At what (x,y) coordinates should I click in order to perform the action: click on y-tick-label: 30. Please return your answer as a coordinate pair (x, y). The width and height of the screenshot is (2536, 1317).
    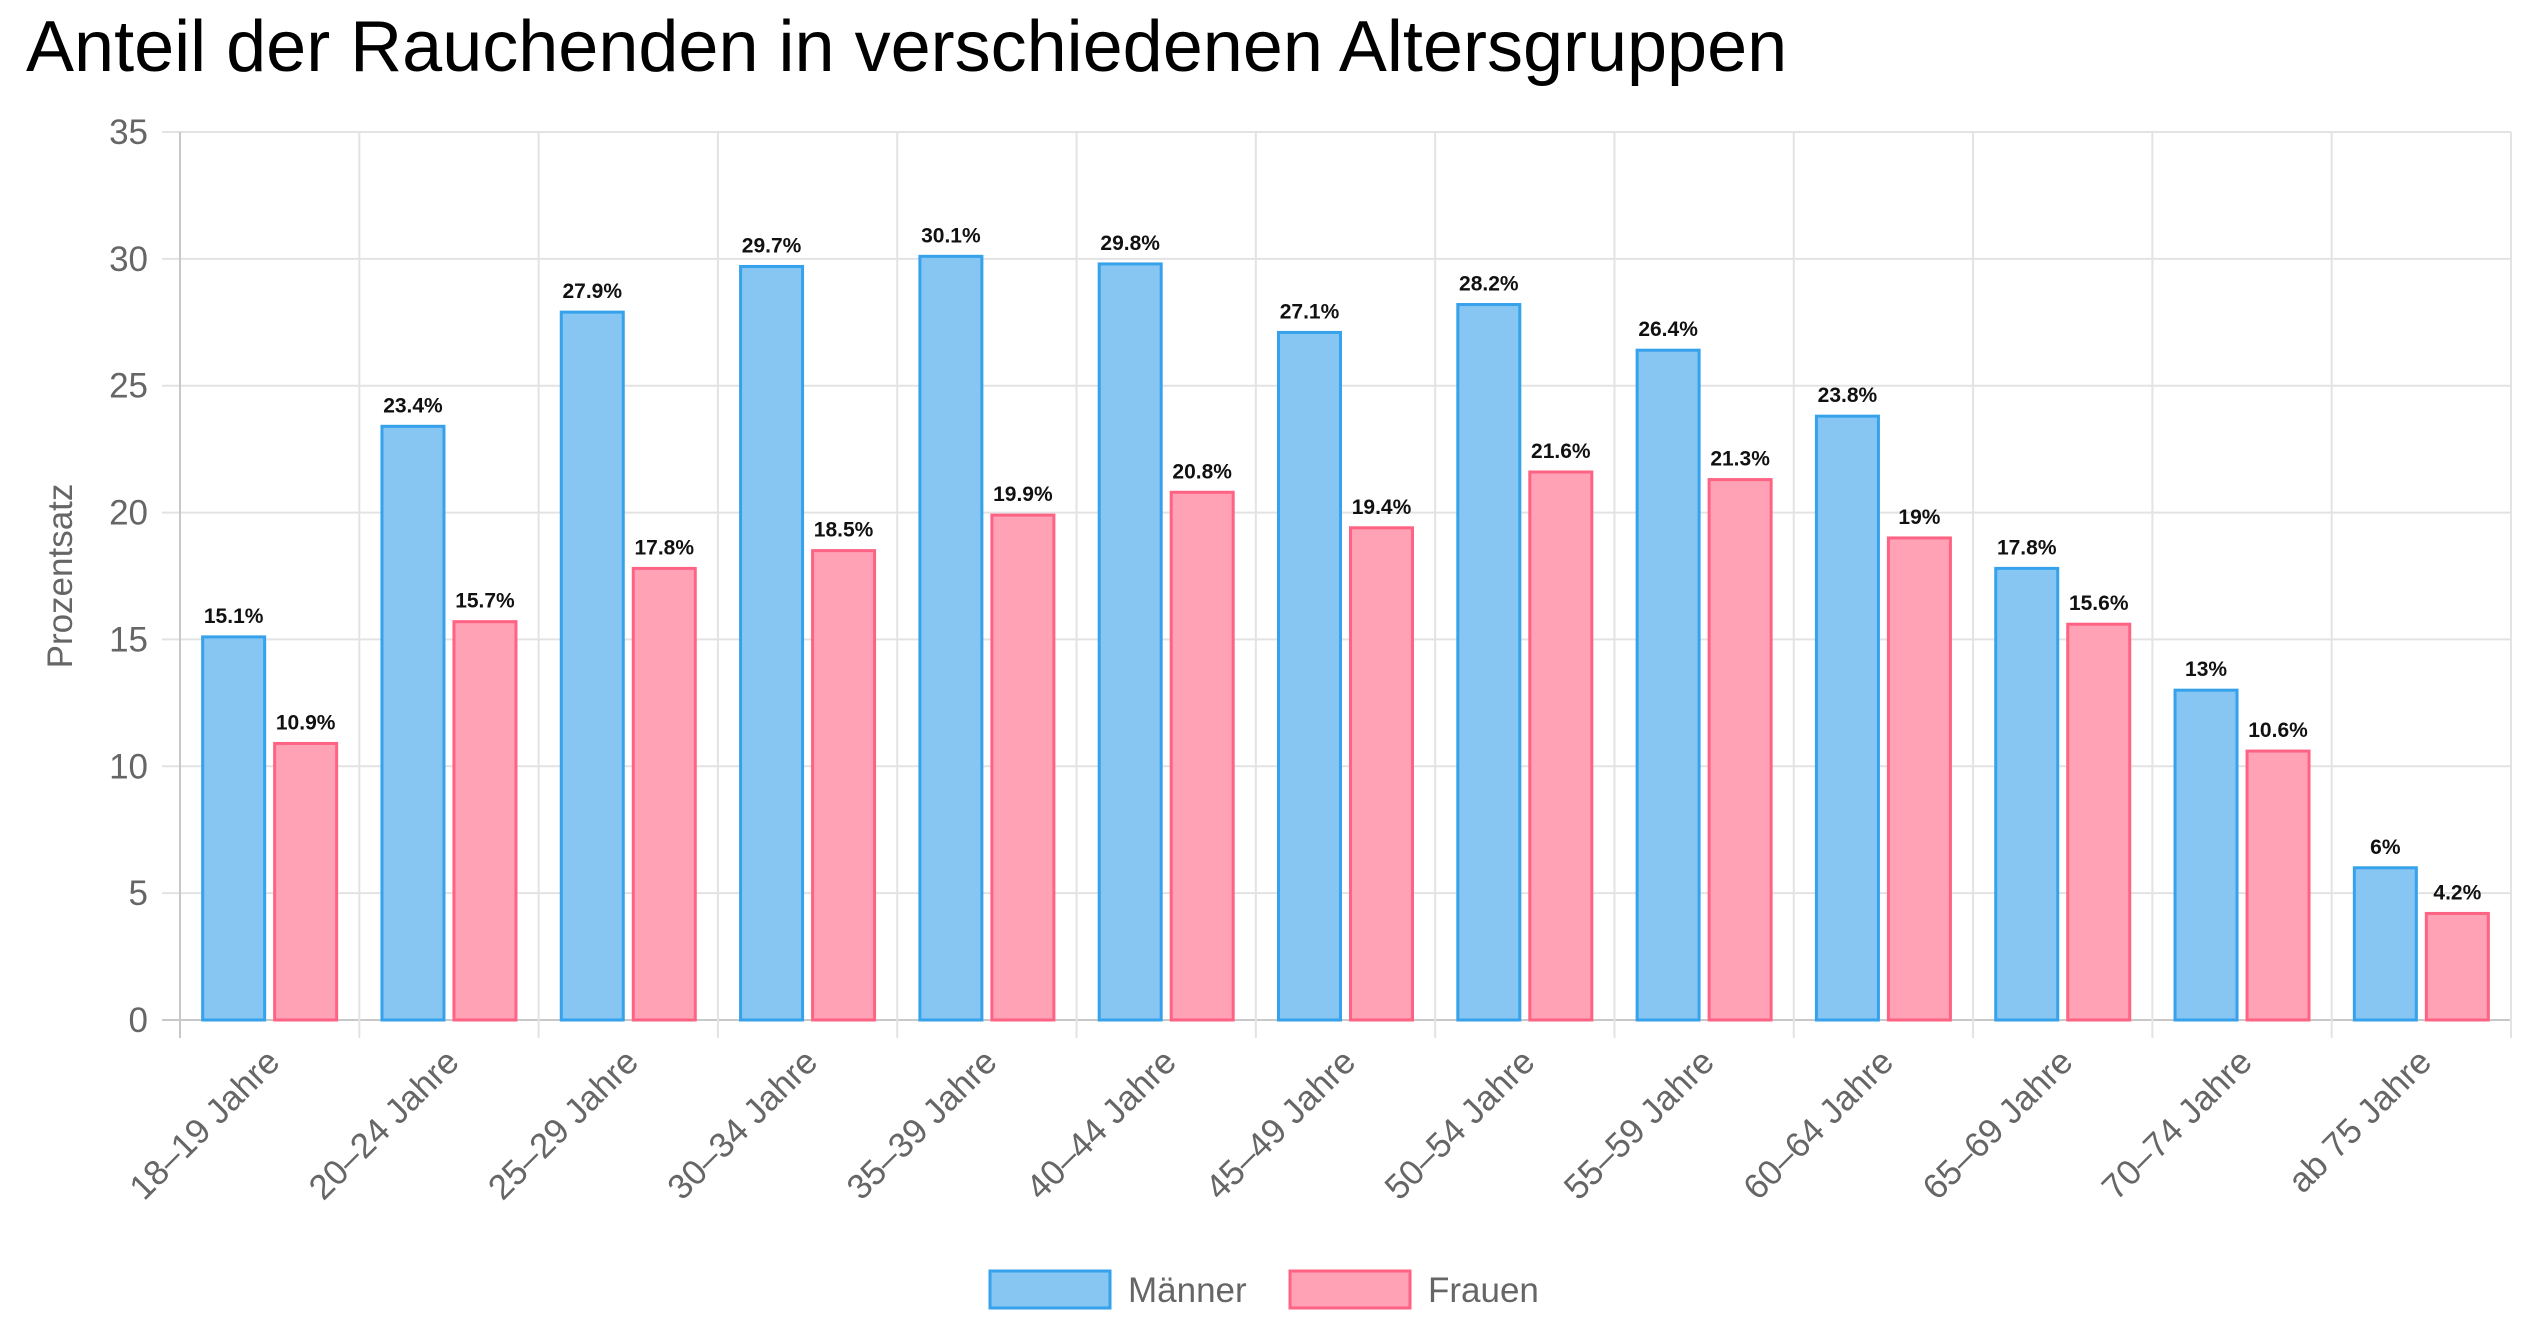
    Looking at the image, I should click on (128, 259).